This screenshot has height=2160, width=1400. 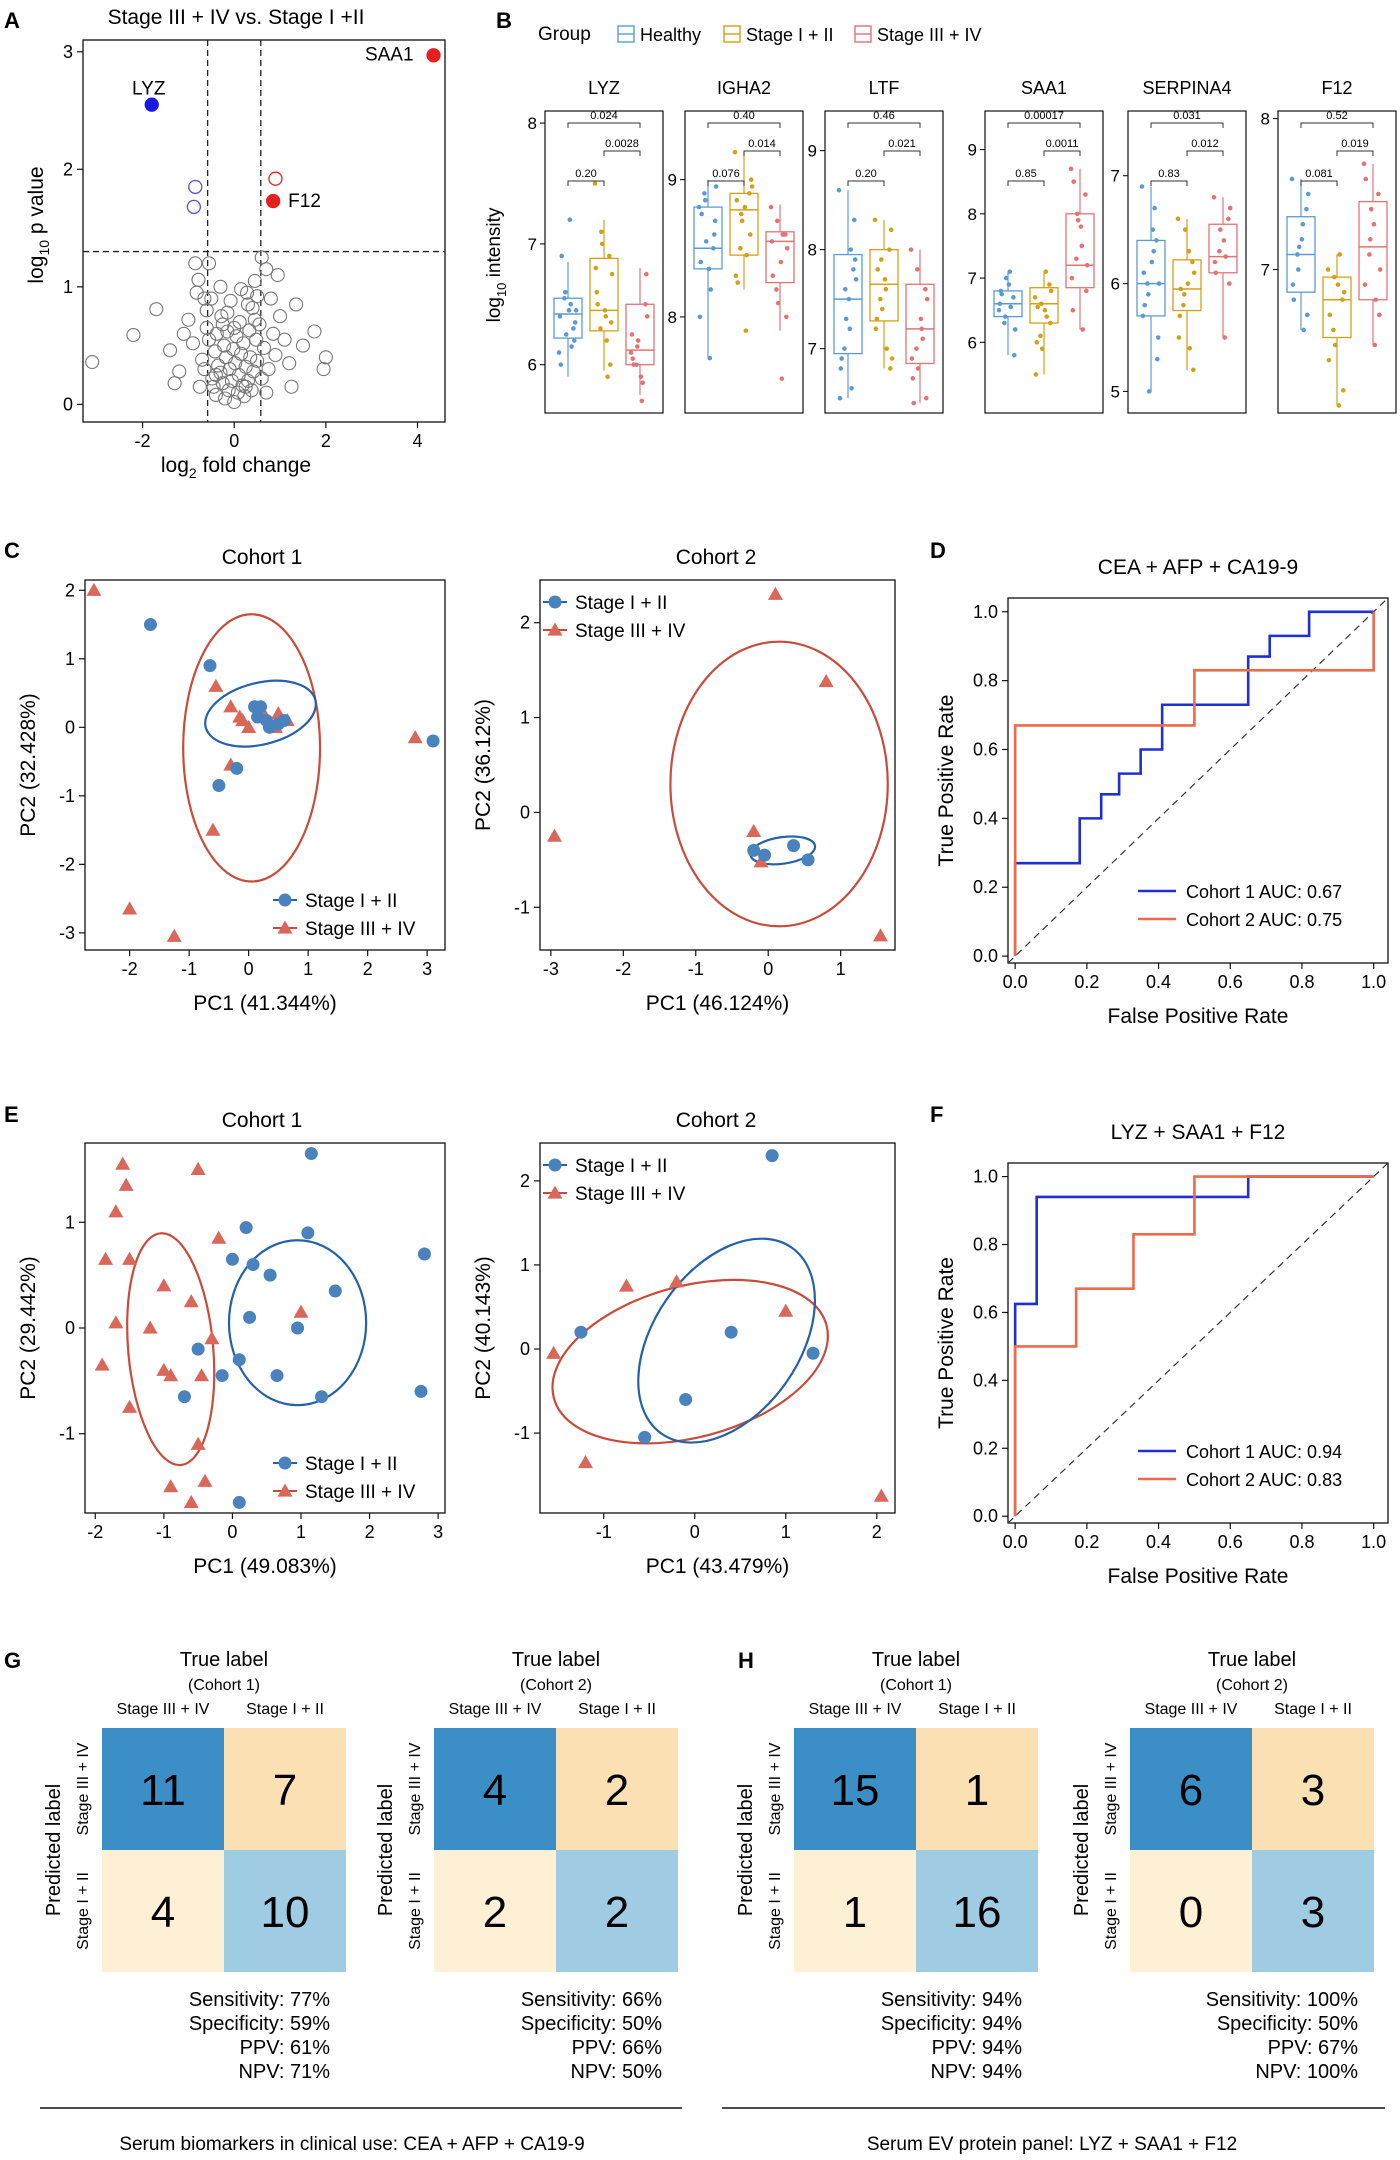 I want to click on p-value-label: 0.20, so click(x=865, y=174).